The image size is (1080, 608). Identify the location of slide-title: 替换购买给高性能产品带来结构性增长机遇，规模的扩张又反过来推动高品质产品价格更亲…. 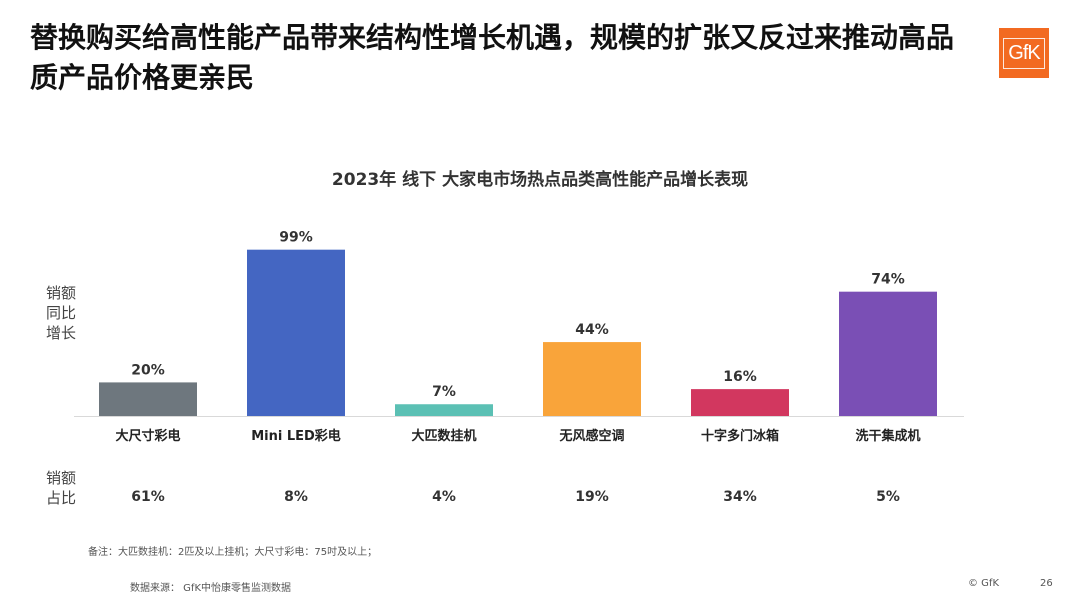
(492, 57).